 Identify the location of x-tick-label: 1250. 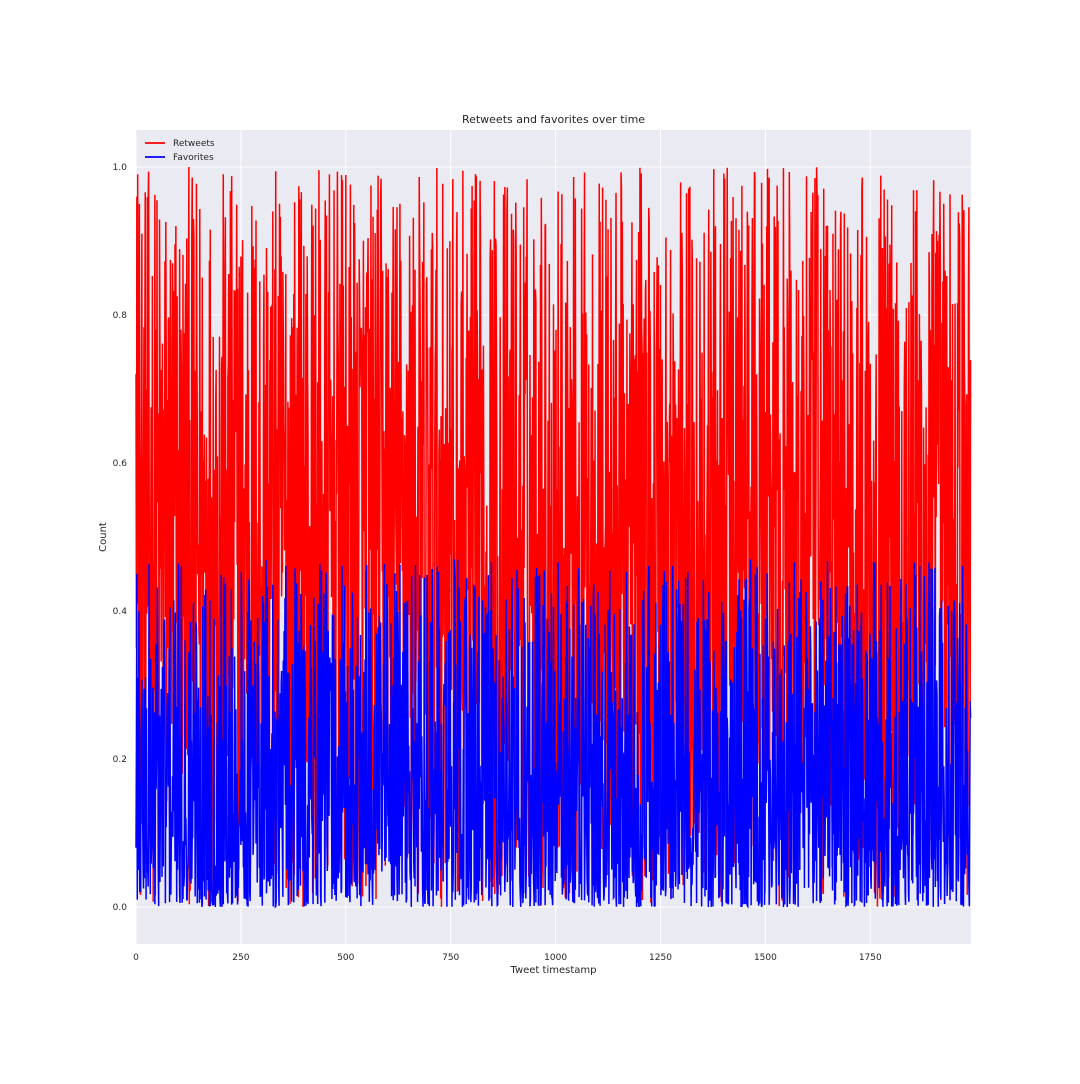
(660, 958).